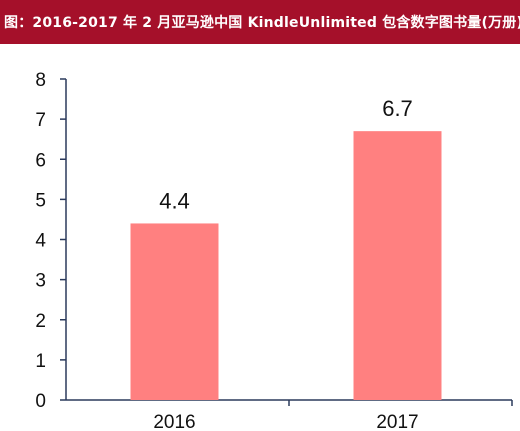 The height and width of the screenshot is (431, 520). I want to click on x-tick-label: 2016, so click(174, 421).